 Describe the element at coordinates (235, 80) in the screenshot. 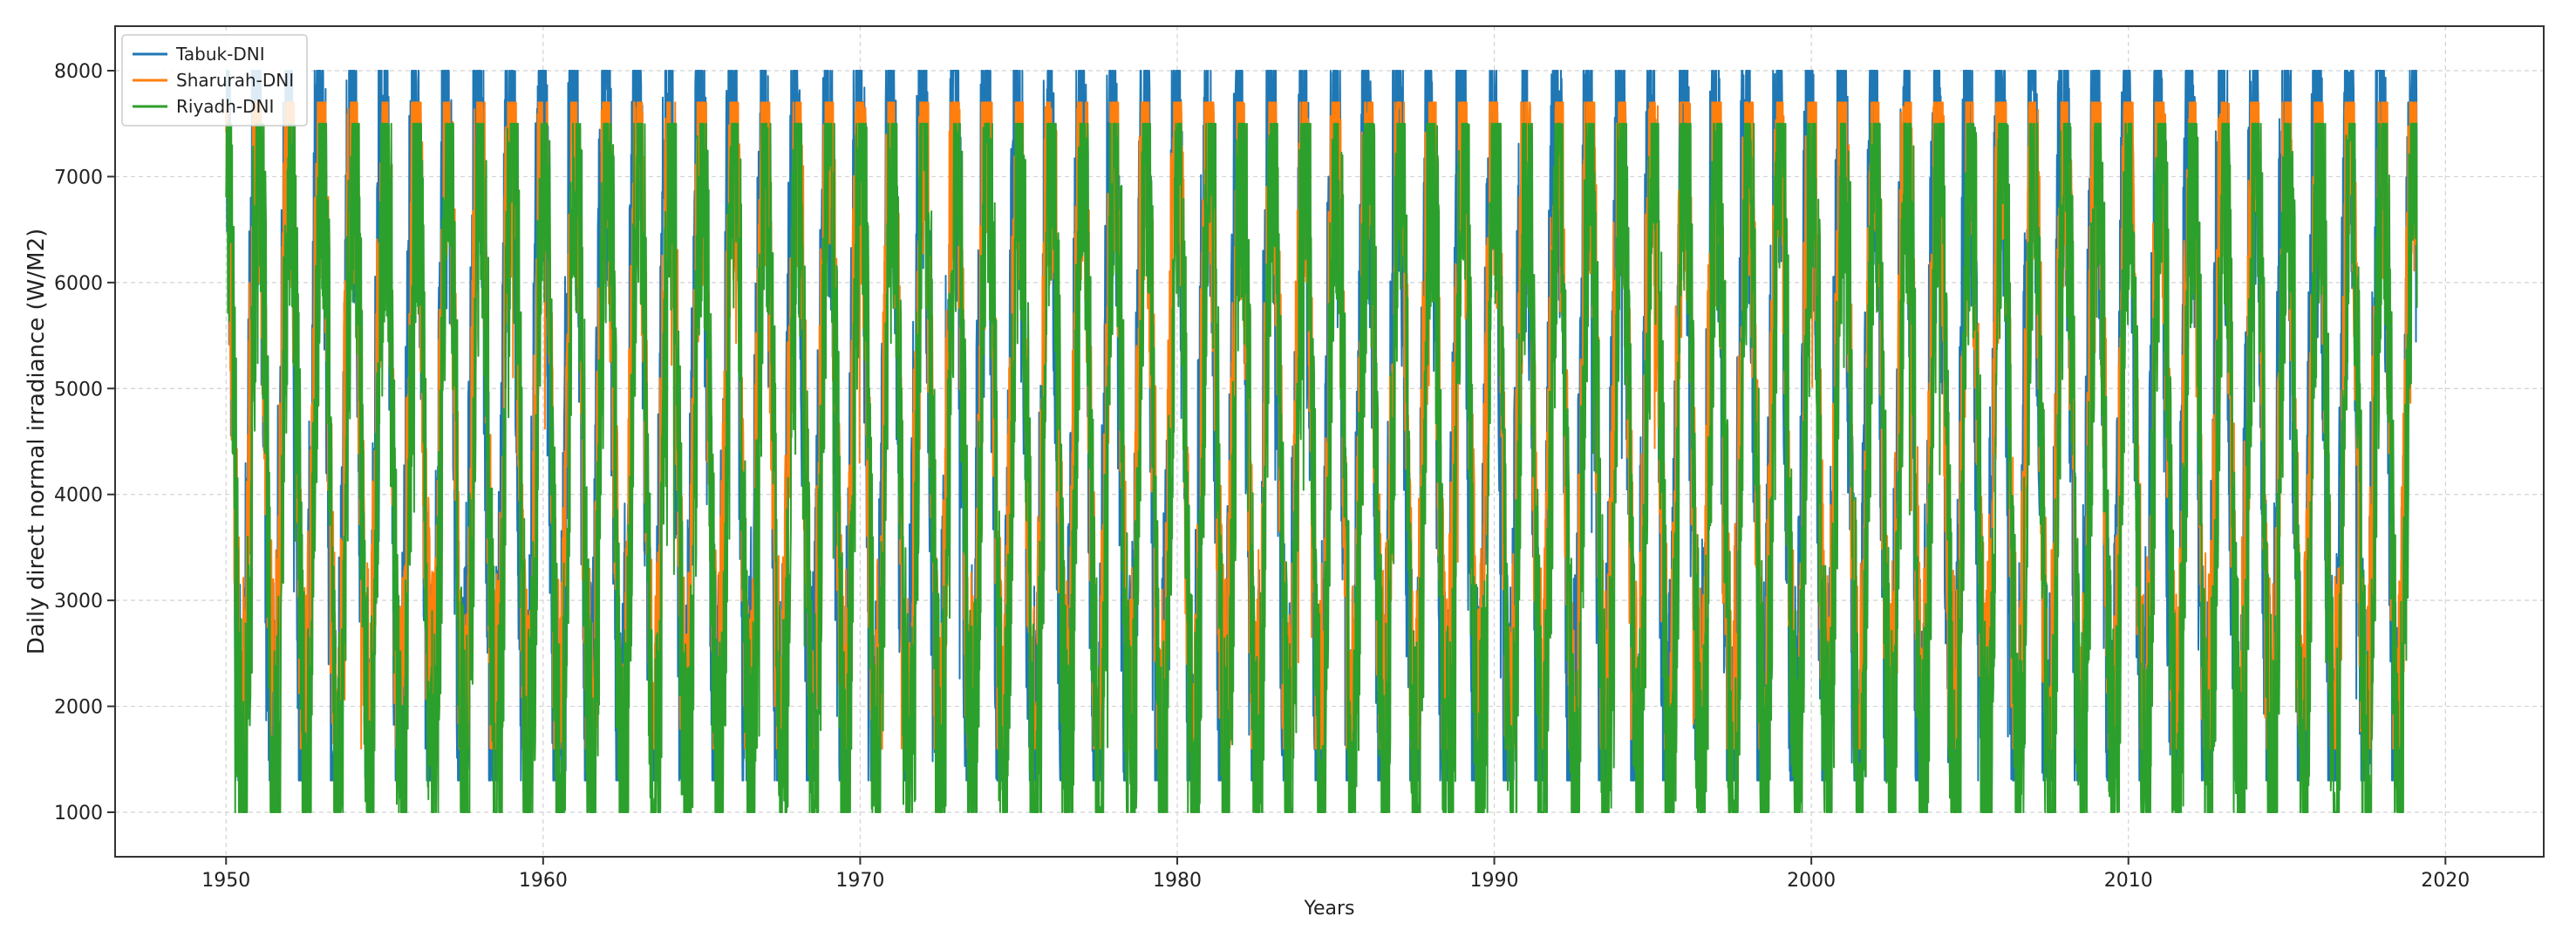

I see `legend-label: Sharurah-DNI` at that location.